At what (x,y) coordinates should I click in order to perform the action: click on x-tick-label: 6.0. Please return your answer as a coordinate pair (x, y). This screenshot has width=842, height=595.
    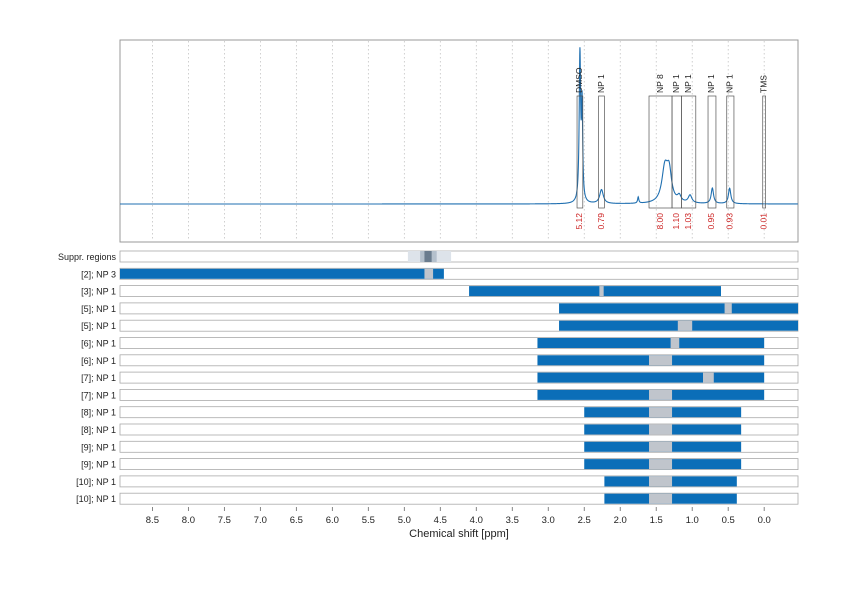
    Looking at the image, I should click on (332, 520).